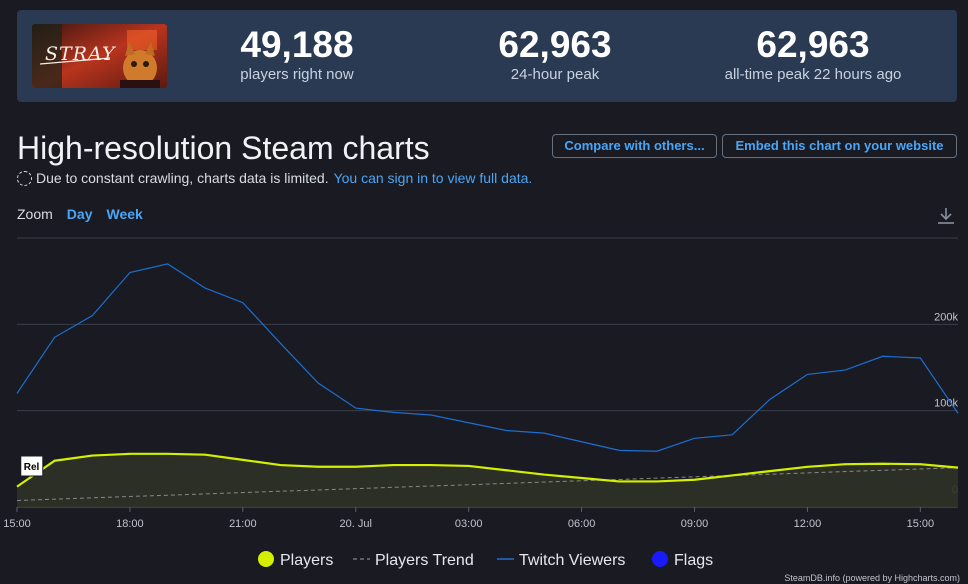 This screenshot has width=968, height=584. I want to click on zoom-week-button: Week, so click(124, 214).